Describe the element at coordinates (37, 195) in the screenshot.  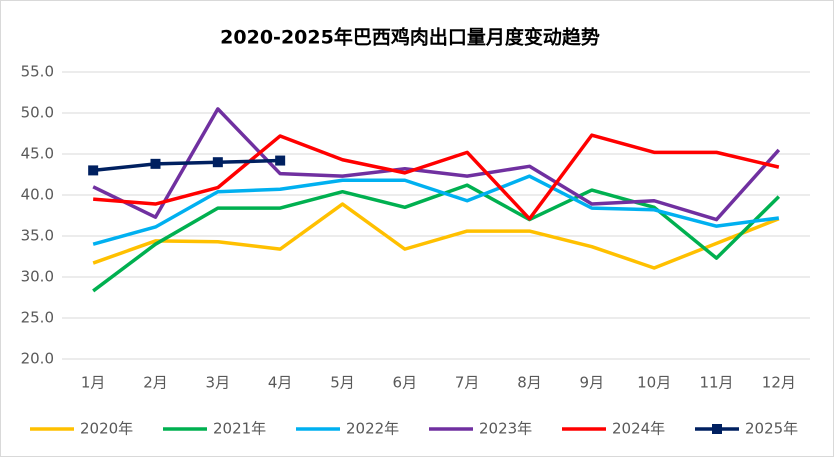
I see `y-tick-label: 40.0` at that location.